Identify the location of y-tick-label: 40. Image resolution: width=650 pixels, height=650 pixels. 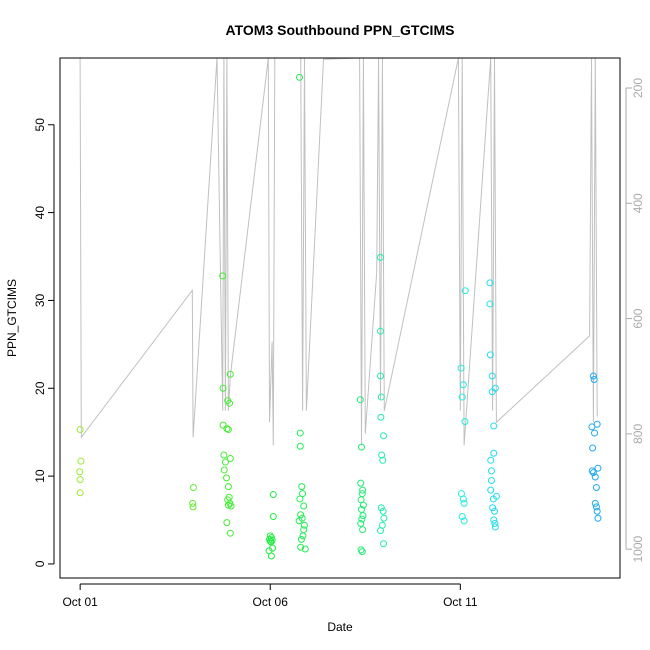
(40, 213).